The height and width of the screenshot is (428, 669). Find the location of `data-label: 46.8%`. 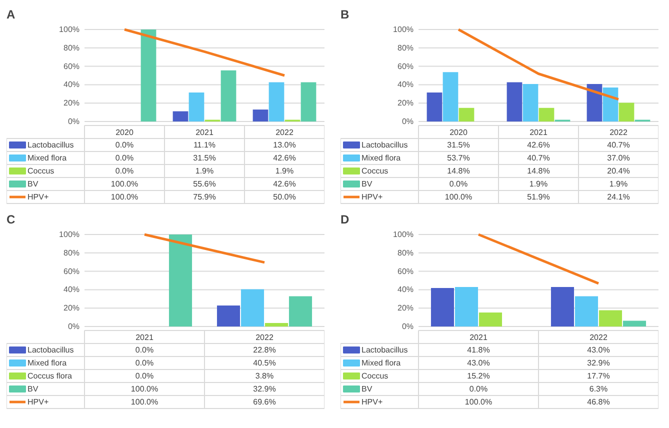

data-label: 46.8% is located at coordinates (598, 402).